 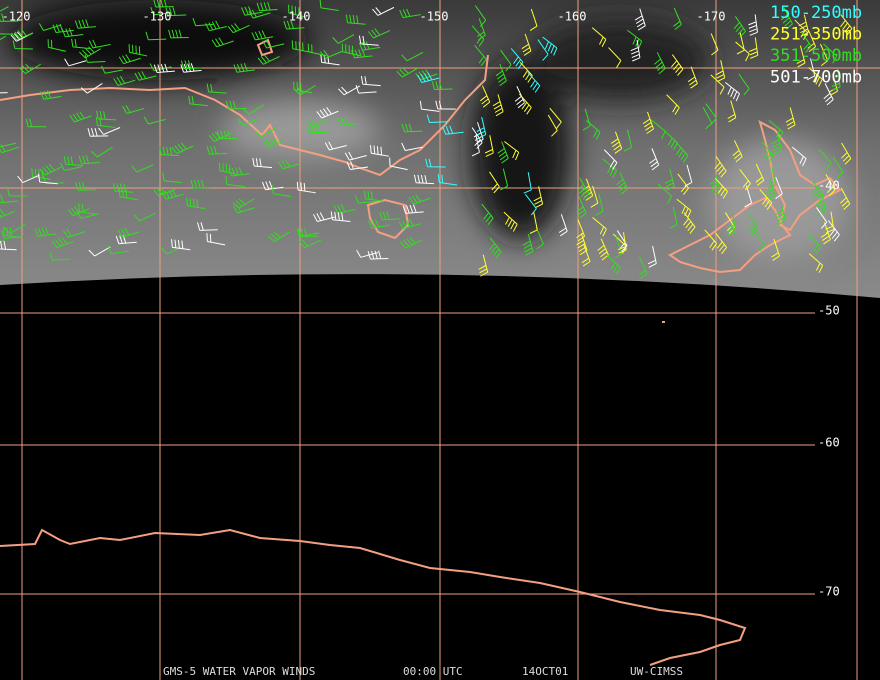 What do you see at coordinates (829, 186) in the screenshot?
I see `latitude-label: -40` at bounding box center [829, 186].